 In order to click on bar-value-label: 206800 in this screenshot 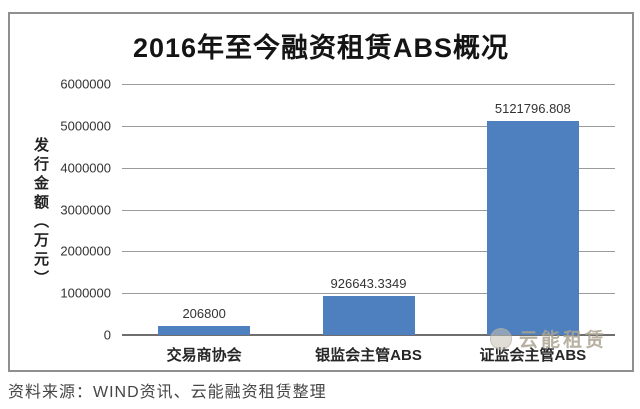, I will do `click(204, 314)`.